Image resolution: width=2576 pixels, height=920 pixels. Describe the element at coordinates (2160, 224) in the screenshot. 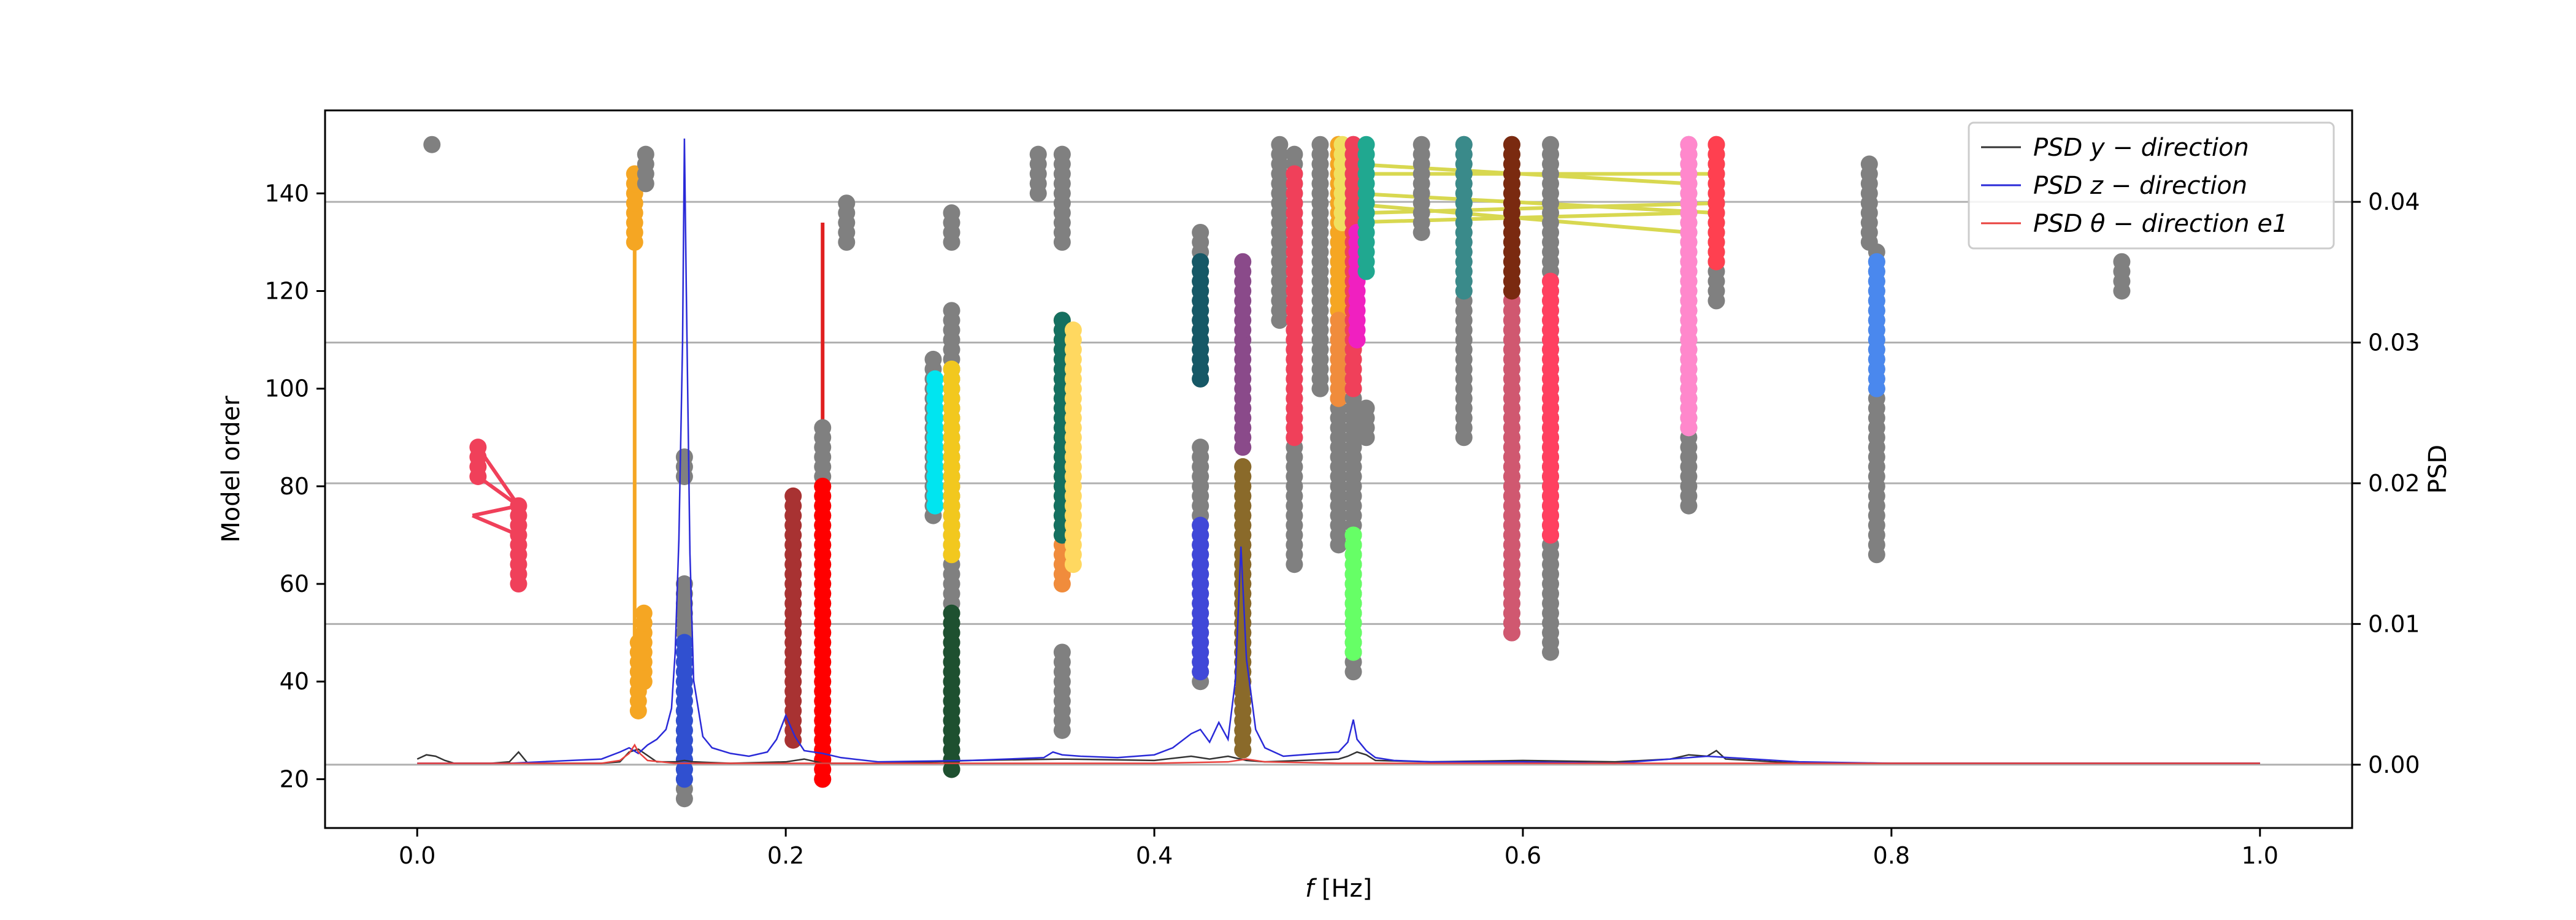

I see `legend-label: PSD θ − direction e1` at that location.